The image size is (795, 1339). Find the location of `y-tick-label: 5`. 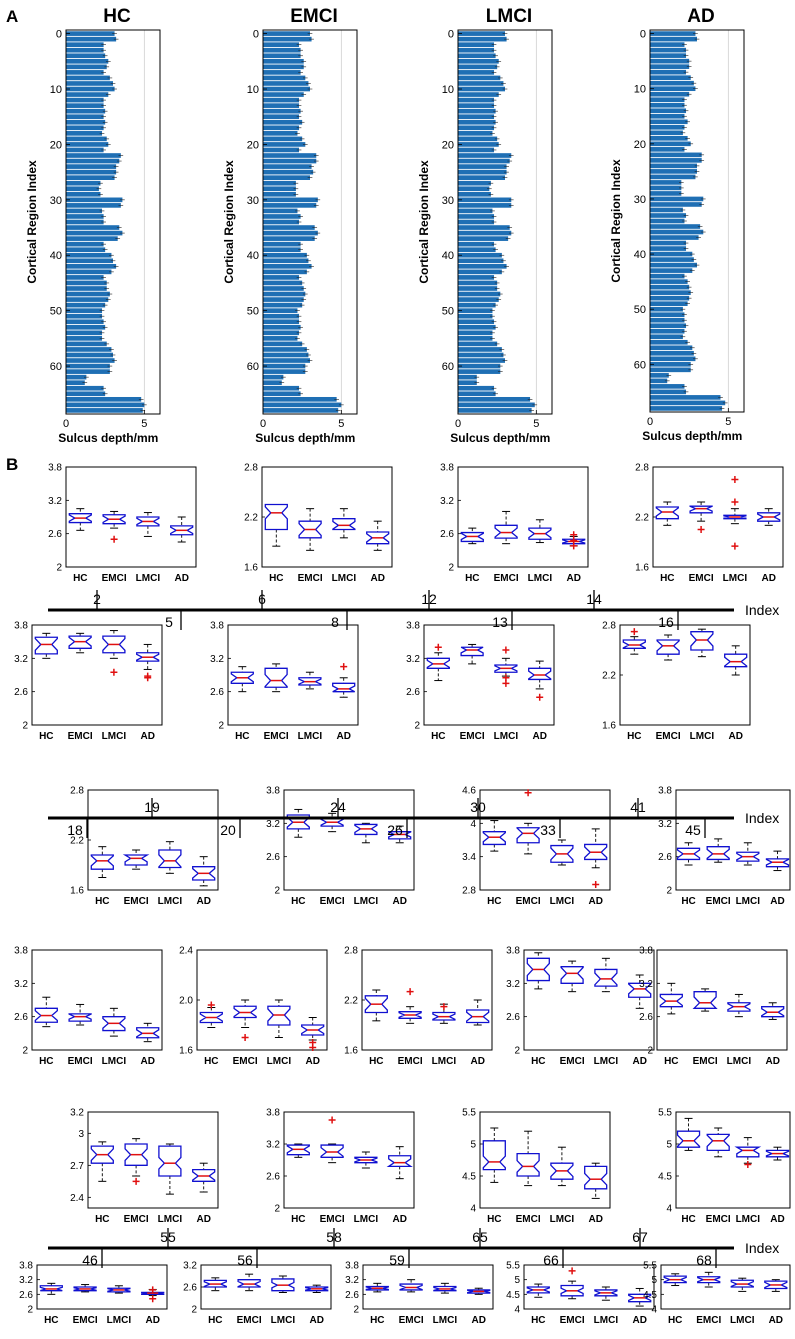

y-tick-label: 5 is located at coordinates (517, 1280).